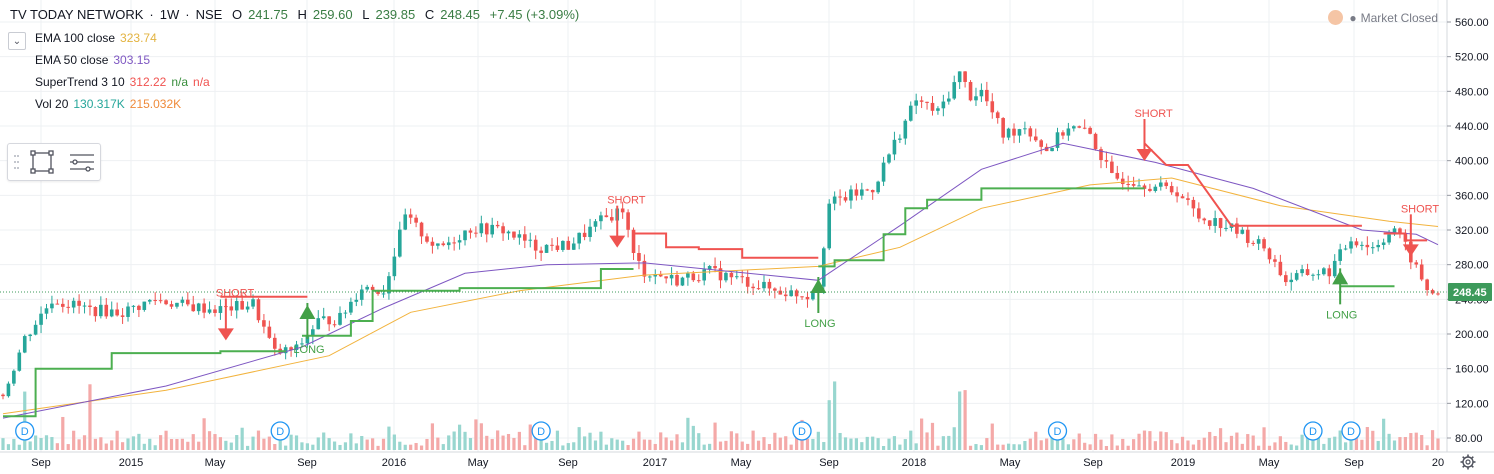  I want to click on indicator-row: EMA 50 close 303.15, so click(92, 60).